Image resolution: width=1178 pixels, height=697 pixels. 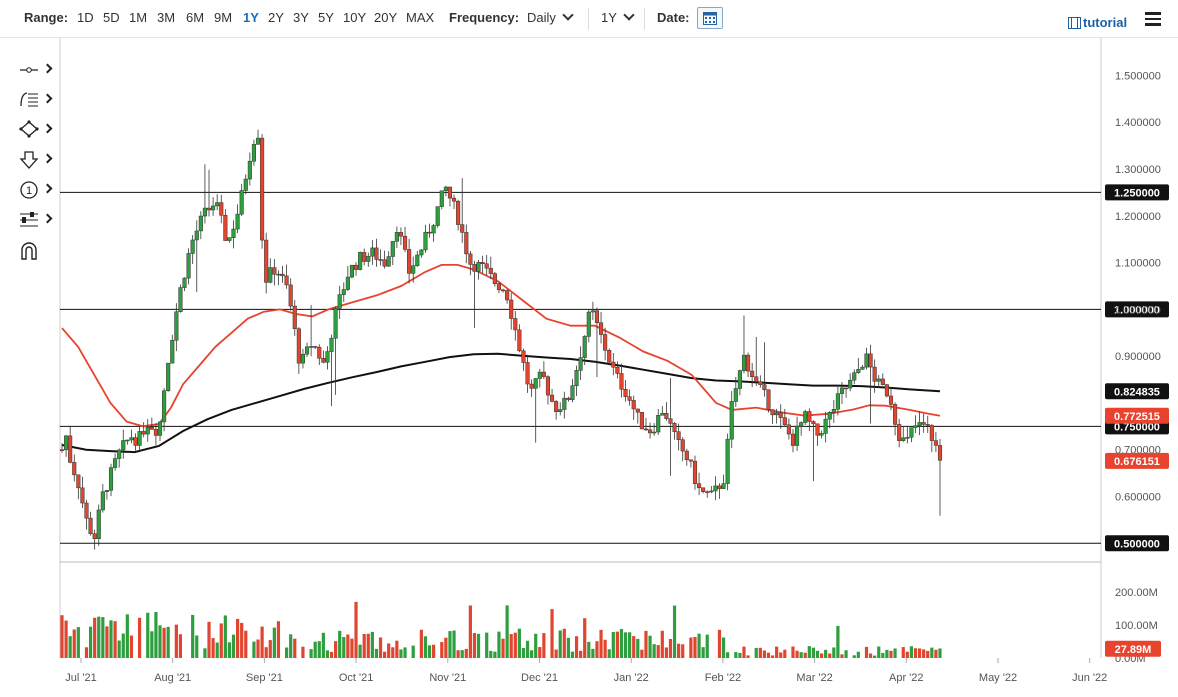 I want to click on range-9m-button: 9M, so click(x=223, y=17).